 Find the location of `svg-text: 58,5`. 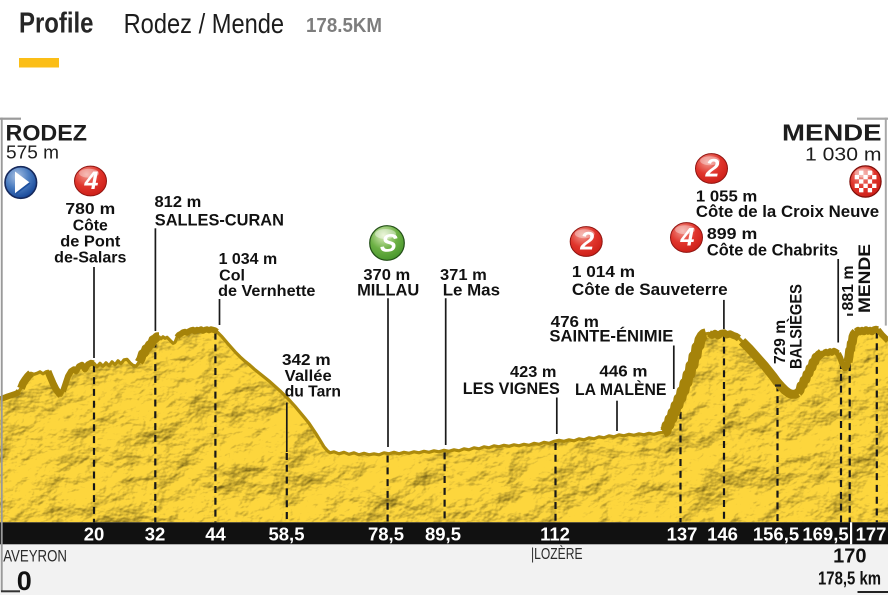

svg-text: 58,5 is located at coordinates (286, 534).